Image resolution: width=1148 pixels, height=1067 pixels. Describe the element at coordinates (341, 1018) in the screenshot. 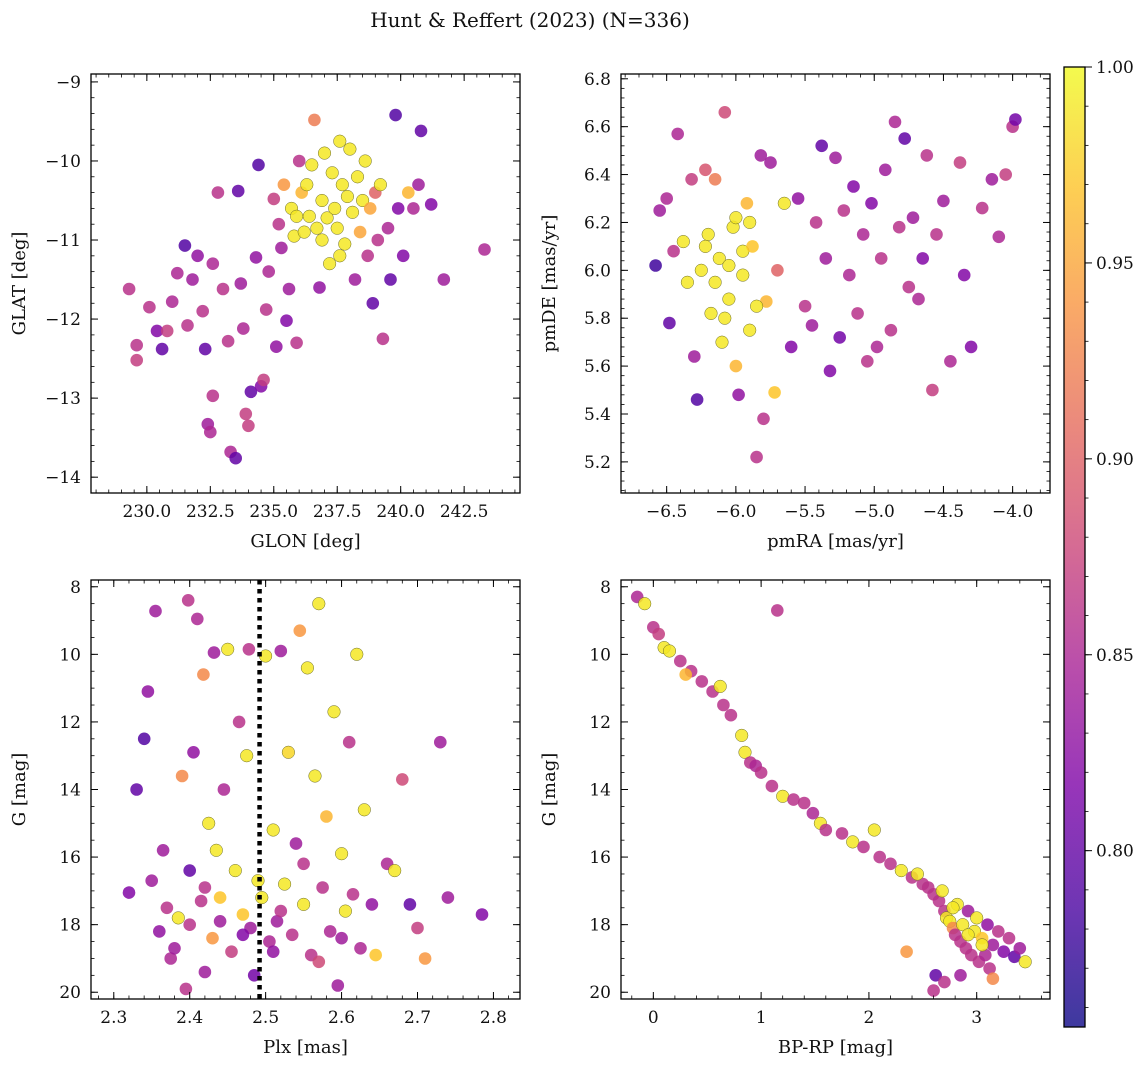

I see `x-tick-label: 2.6` at that location.